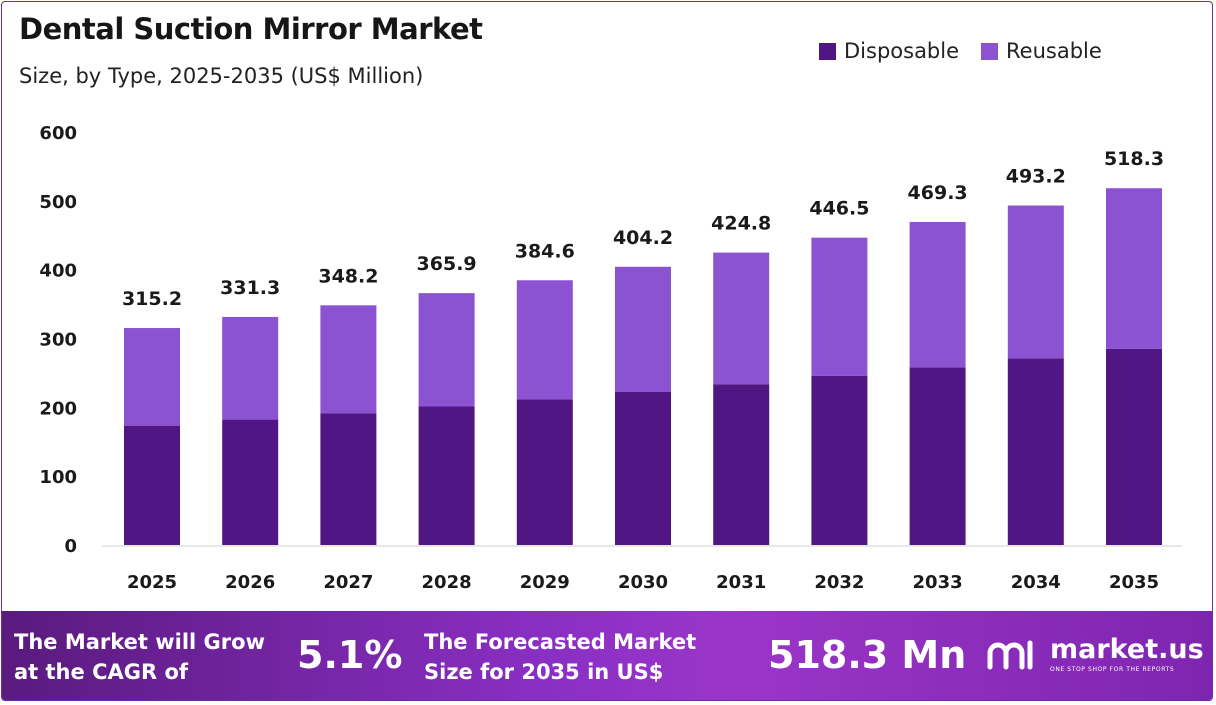 This screenshot has width=1216, height=705. I want to click on bar-disposable-2029, so click(544, 472).